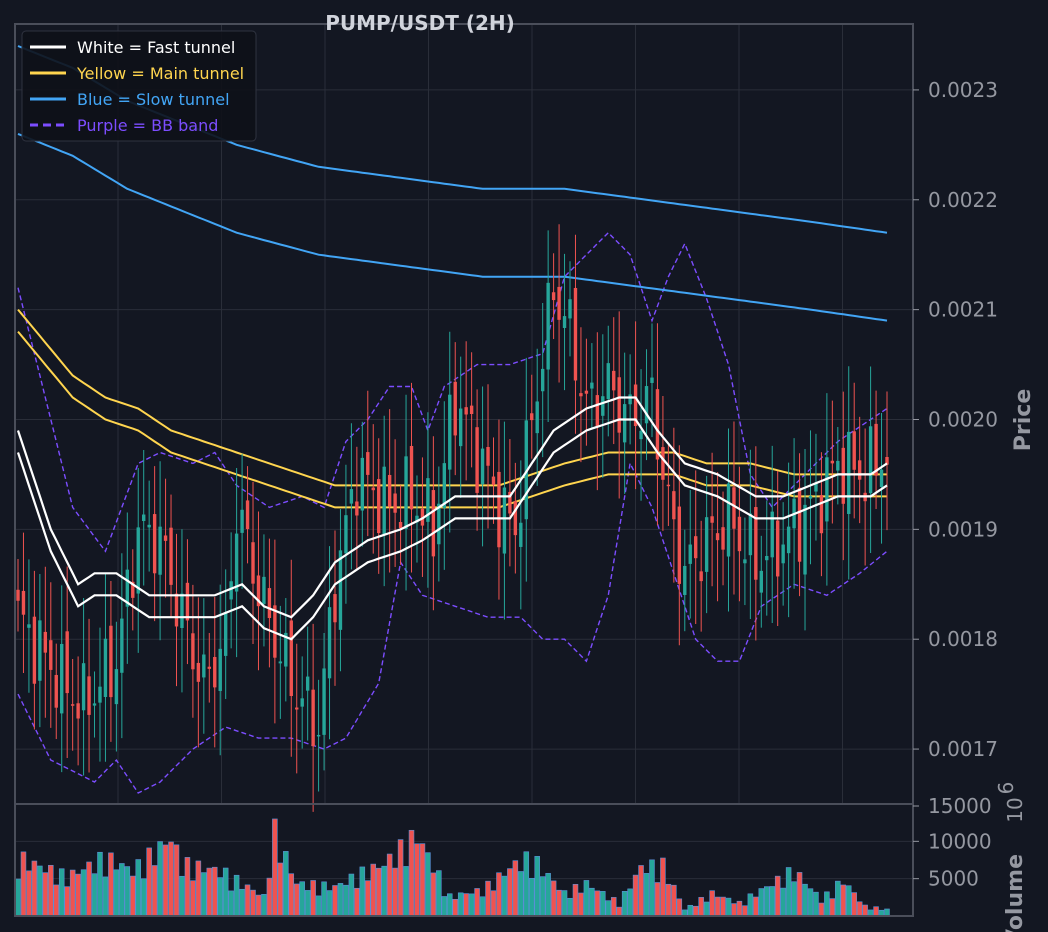 This screenshot has height=932, width=1048. Describe the element at coordinates (452, 867) in the screenshot. I see `volume-bars-layer` at that location.